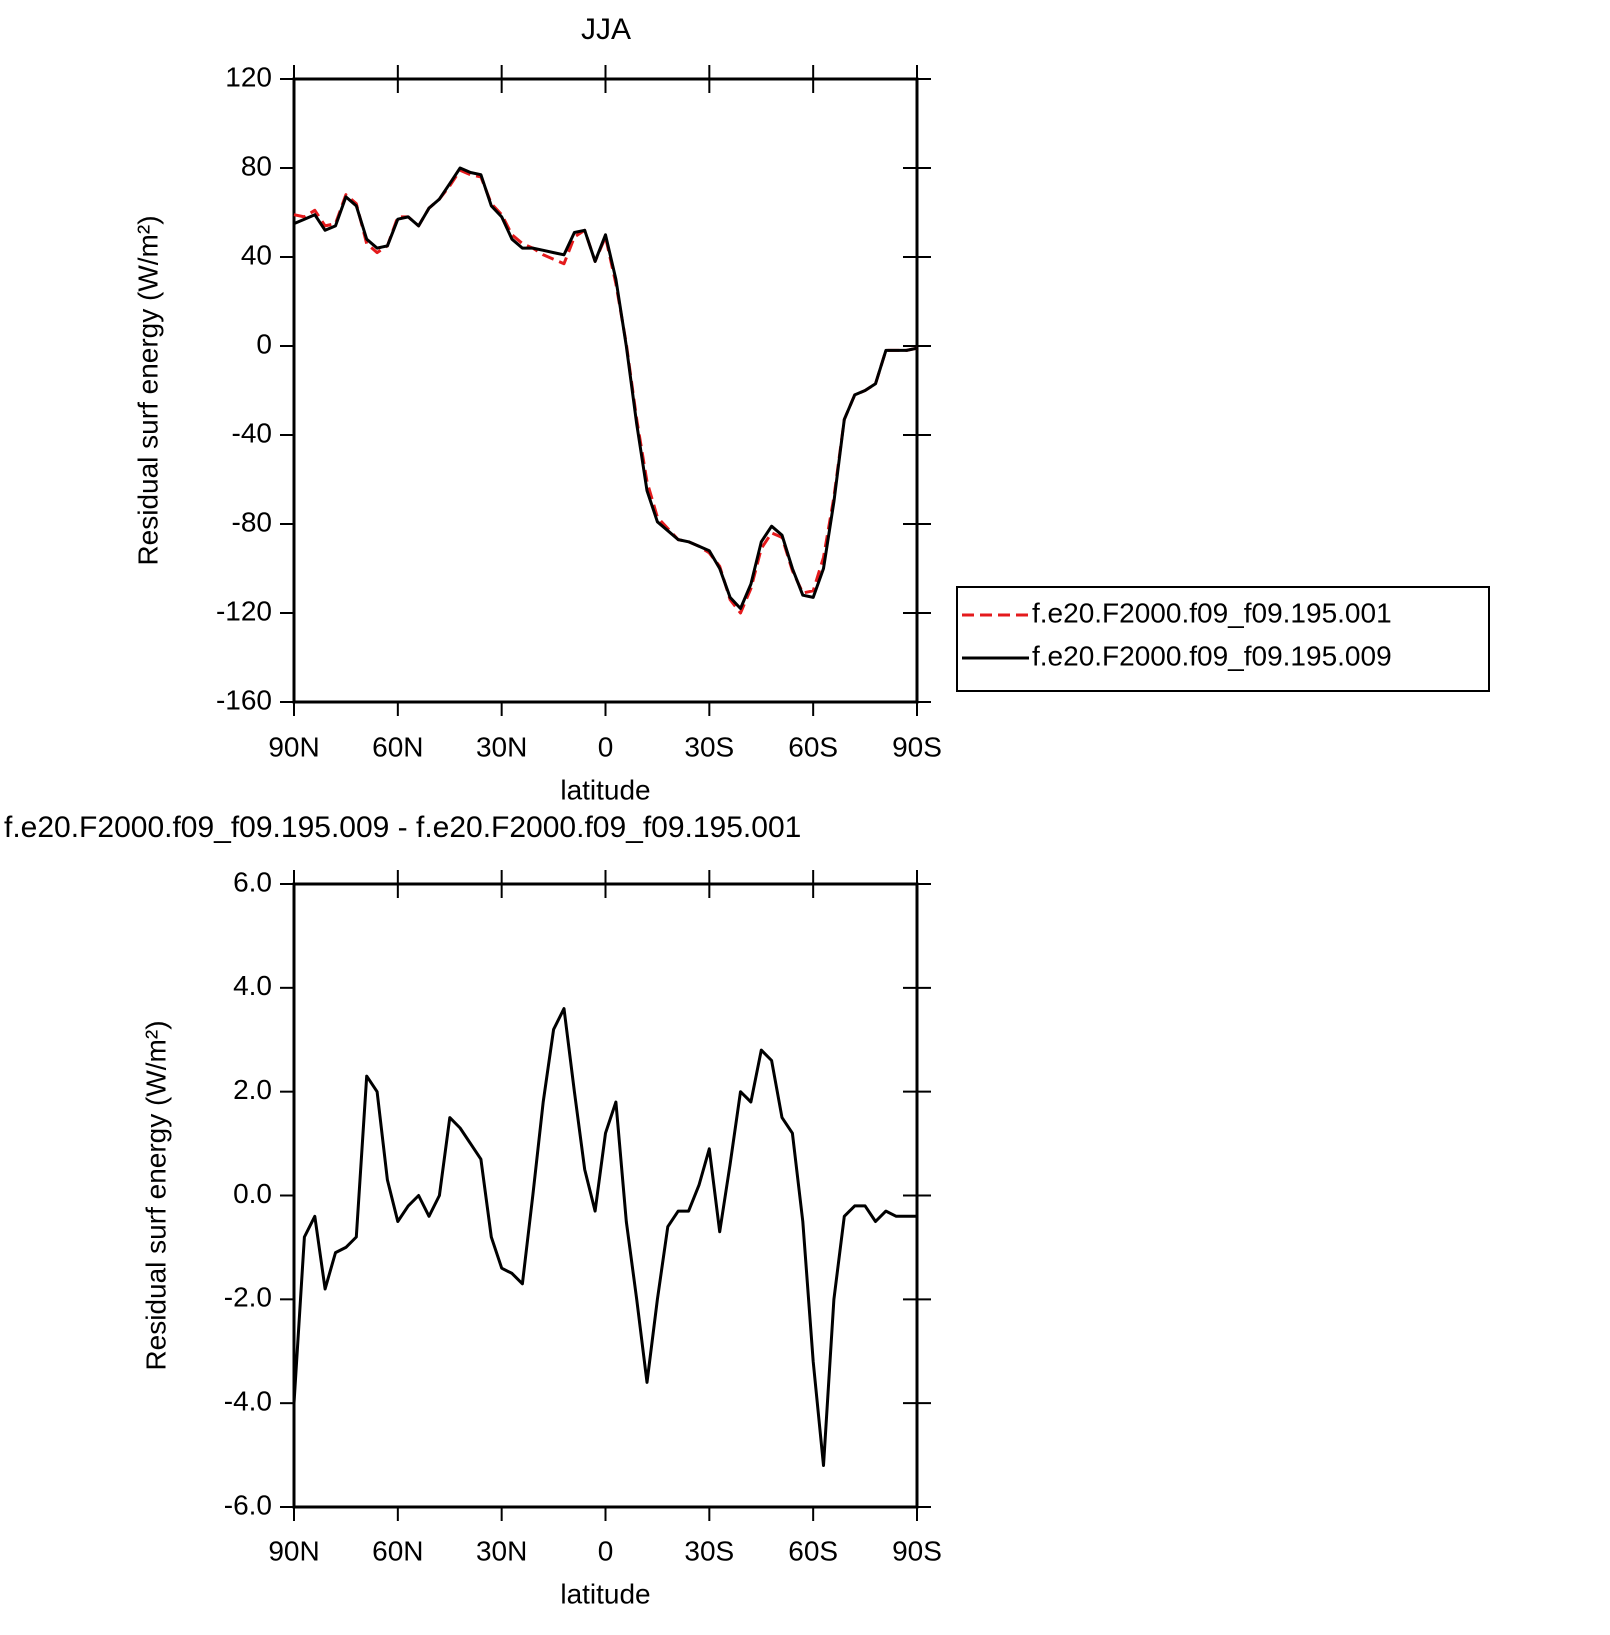 This screenshot has width=1610, height=1635. Describe the element at coordinates (252, 1089) in the screenshot. I see `y-tick-label: 2.0` at that location.